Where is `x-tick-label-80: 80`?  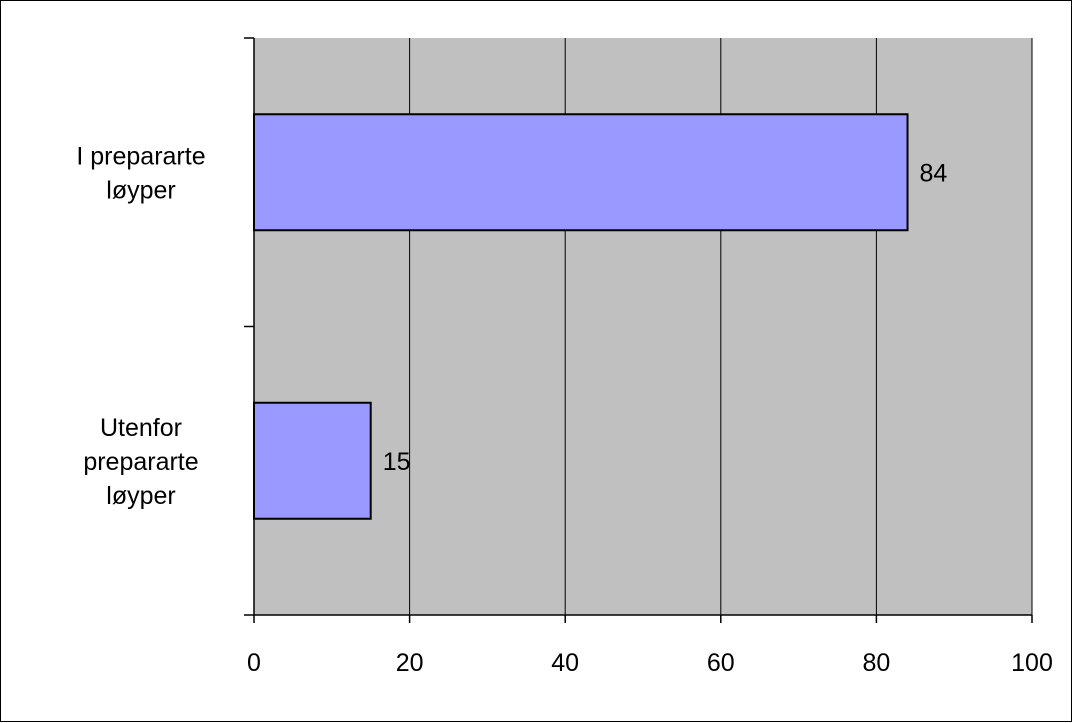 x-tick-label-80: 80 is located at coordinates (876, 663).